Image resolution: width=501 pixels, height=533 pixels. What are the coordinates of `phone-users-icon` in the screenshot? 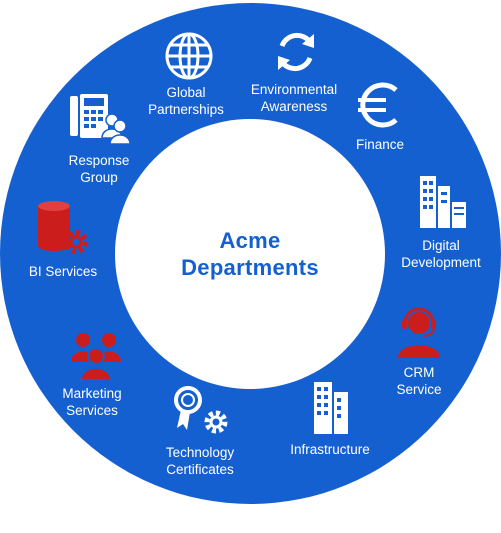 It's located at (100, 119).